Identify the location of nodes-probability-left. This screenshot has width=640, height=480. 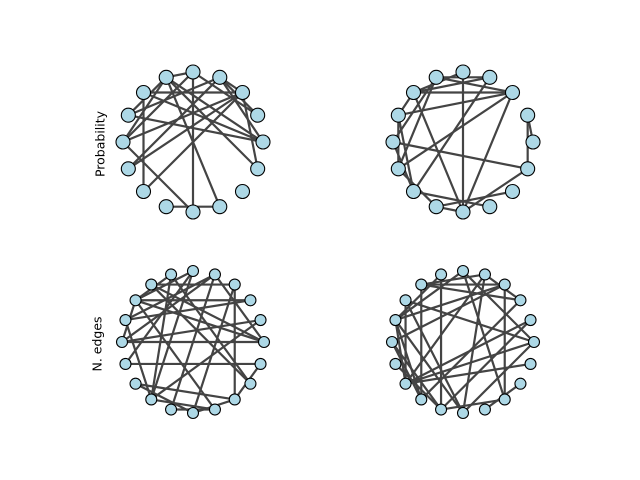
(193, 142).